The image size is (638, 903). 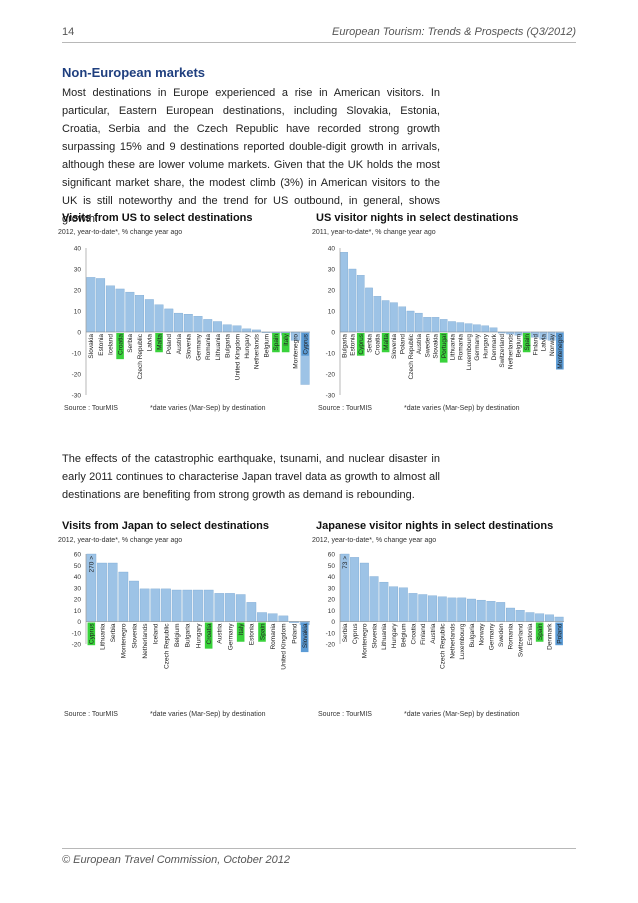 I want to click on value-annotation: 73 >, so click(x=345, y=562).